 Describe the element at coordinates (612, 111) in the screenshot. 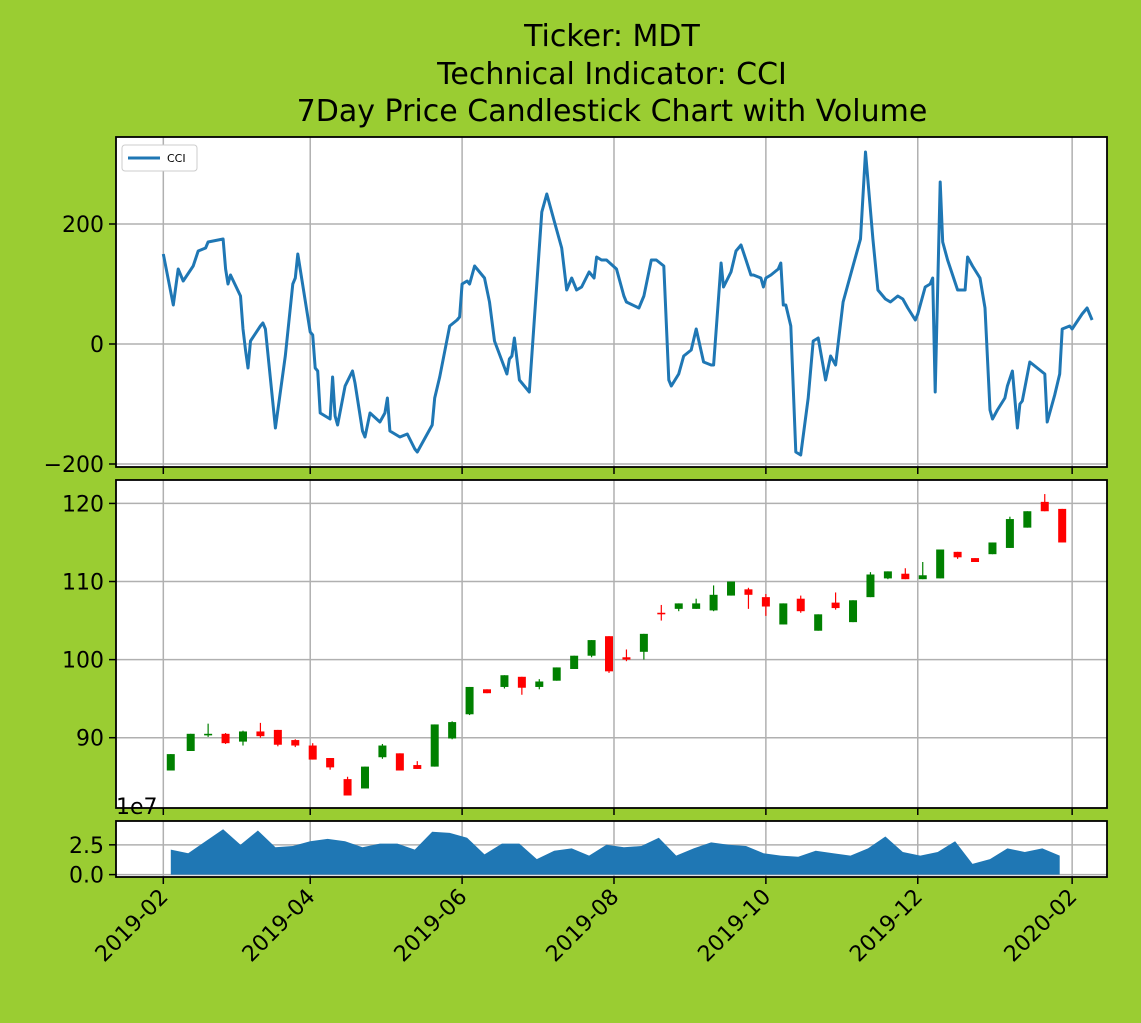

I see `title-line-3: 7Day Price Candlestick Chart with Volume` at that location.